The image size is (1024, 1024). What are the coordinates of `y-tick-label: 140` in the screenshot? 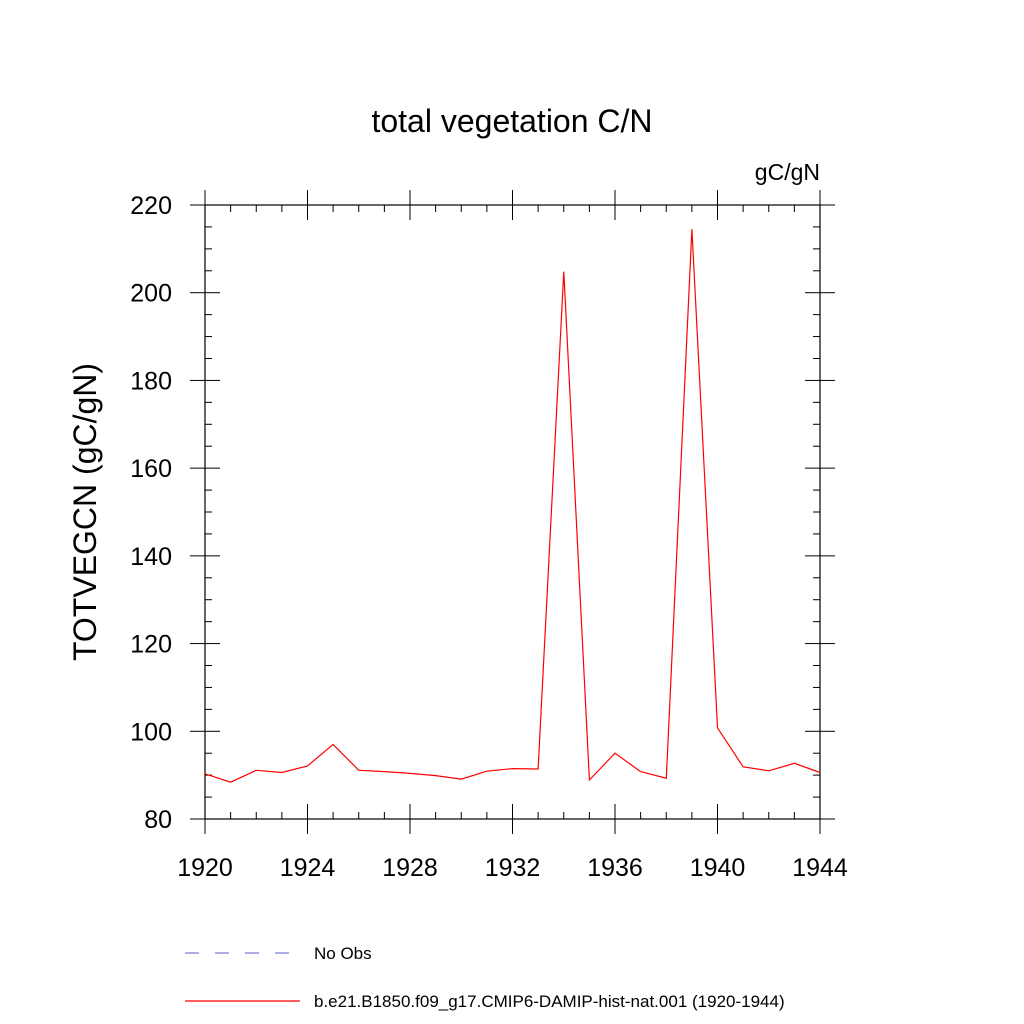 It's located at (151, 557).